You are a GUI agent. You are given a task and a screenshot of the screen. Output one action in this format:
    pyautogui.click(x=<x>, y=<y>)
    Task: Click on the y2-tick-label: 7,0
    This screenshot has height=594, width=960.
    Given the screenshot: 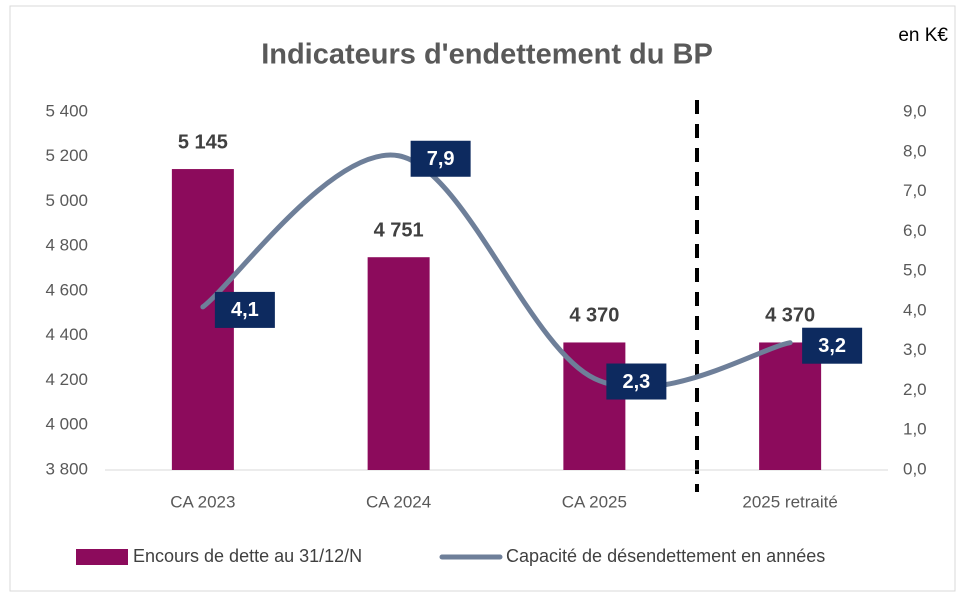 What is the action you would take?
    pyautogui.click(x=915, y=190)
    